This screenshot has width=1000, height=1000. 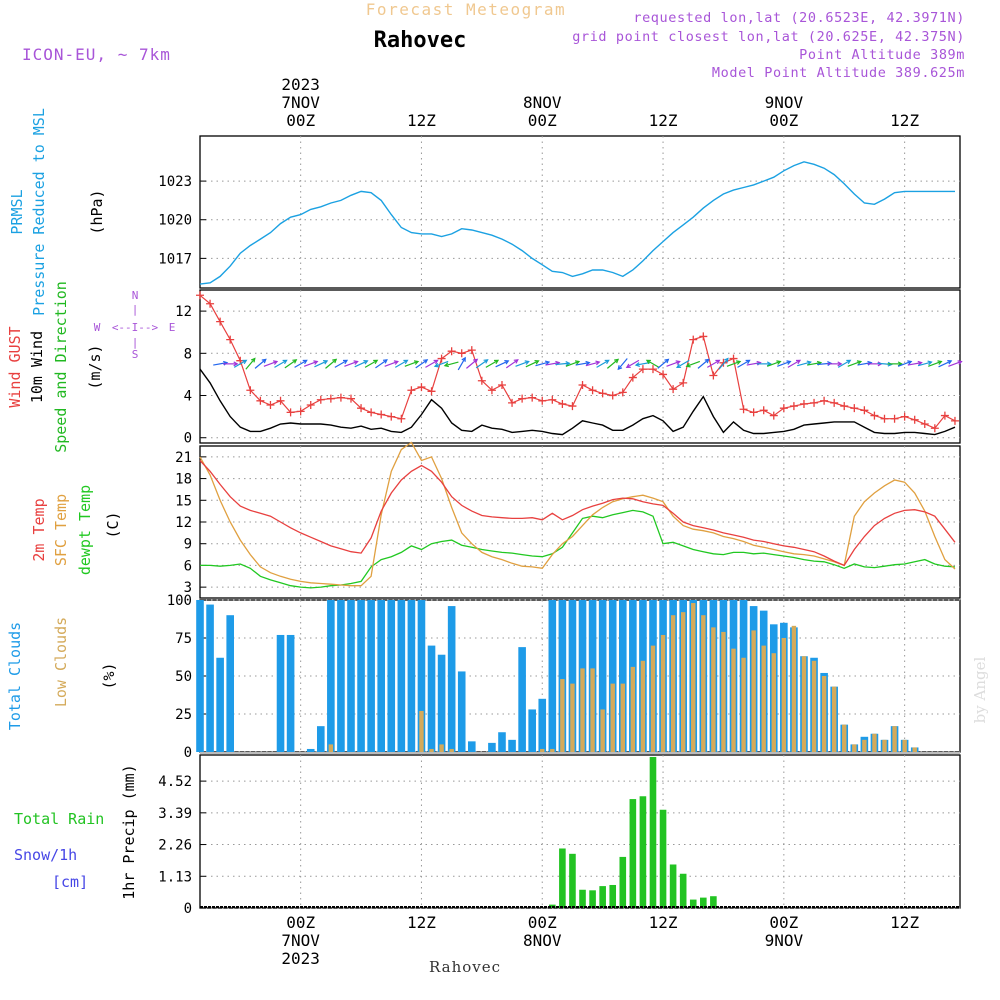 I want to click on rain-label: Total Rain, so click(x=59, y=819).